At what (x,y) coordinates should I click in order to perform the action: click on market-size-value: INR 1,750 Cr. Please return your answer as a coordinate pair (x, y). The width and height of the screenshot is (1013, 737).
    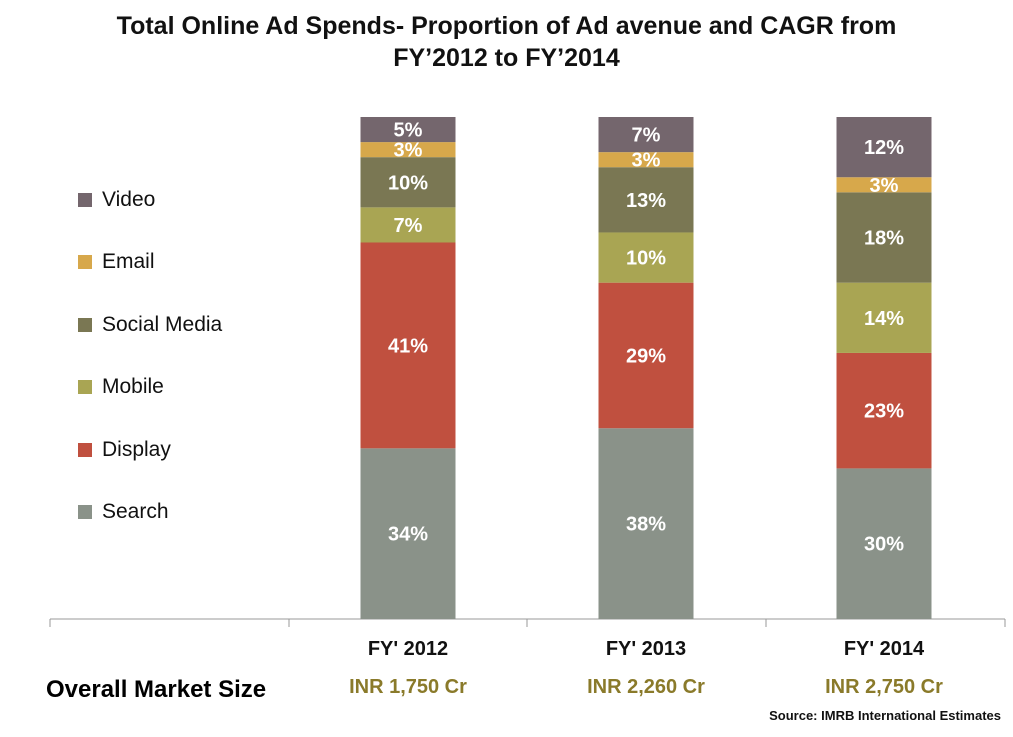
    Looking at the image, I should click on (408, 687).